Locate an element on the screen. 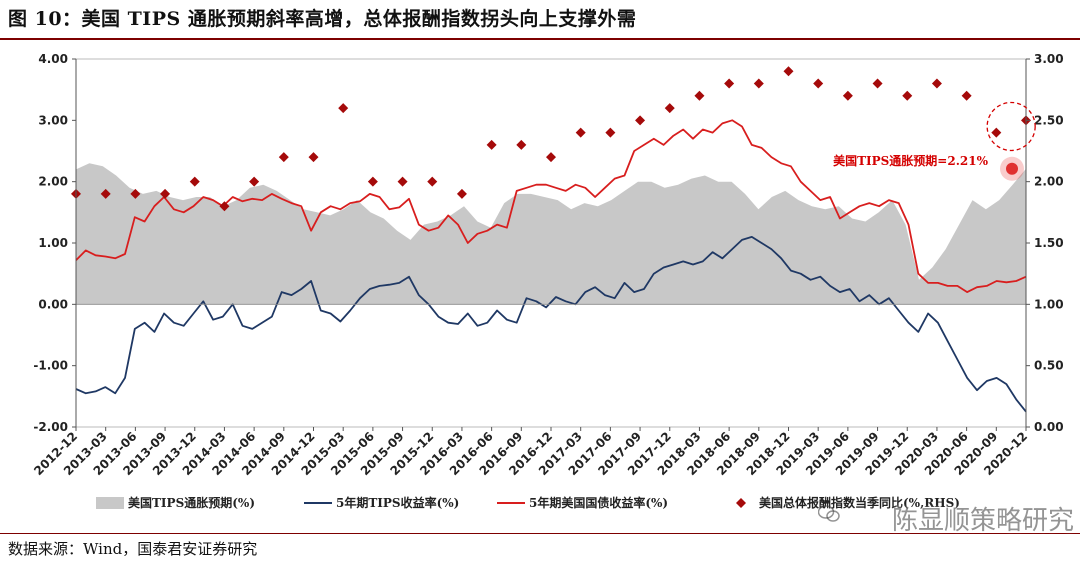 The width and height of the screenshot is (1080, 565). annotation-label: 美国TIPS通胀预期=2.21% is located at coordinates (911, 160).